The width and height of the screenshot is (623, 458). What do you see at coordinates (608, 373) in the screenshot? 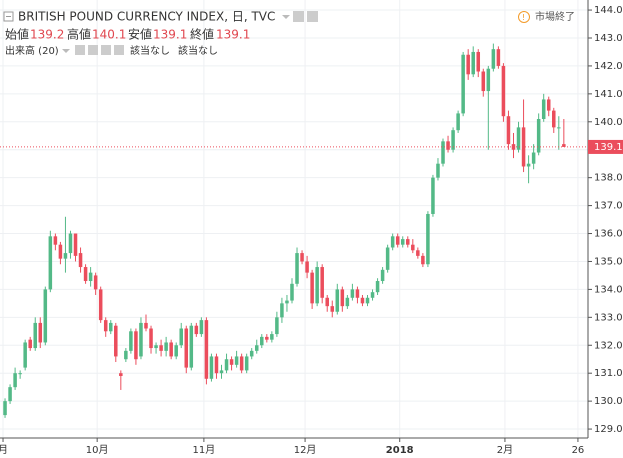
I see `y-tick-label: 131.0` at bounding box center [608, 373].